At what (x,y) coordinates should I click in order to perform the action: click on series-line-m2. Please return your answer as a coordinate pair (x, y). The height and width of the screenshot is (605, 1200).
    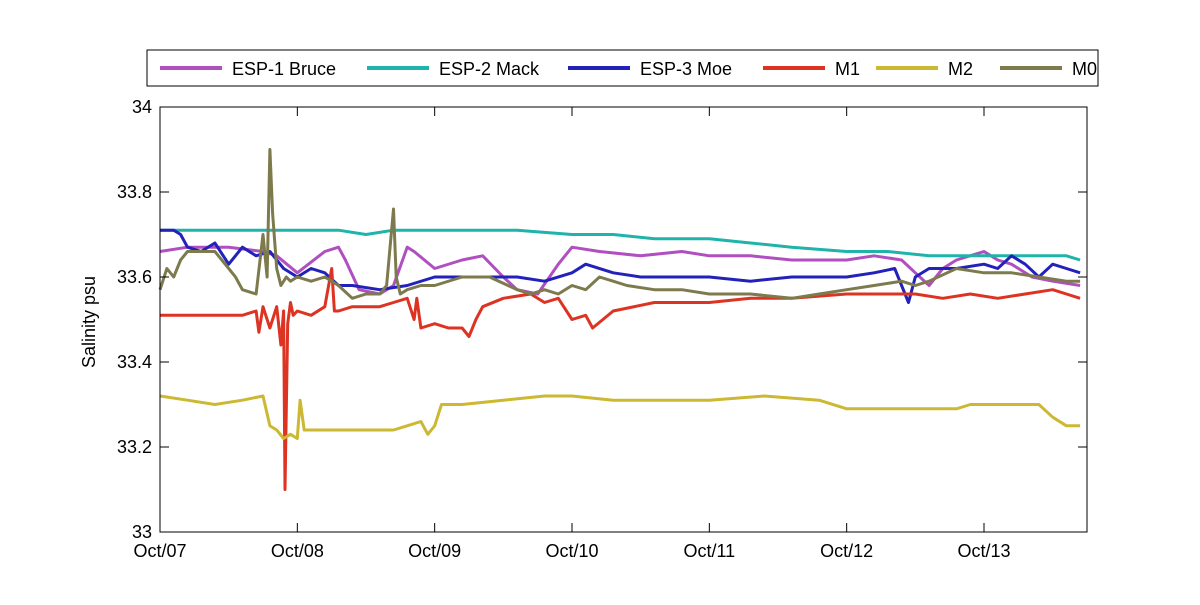
    Looking at the image, I should click on (620, 417).